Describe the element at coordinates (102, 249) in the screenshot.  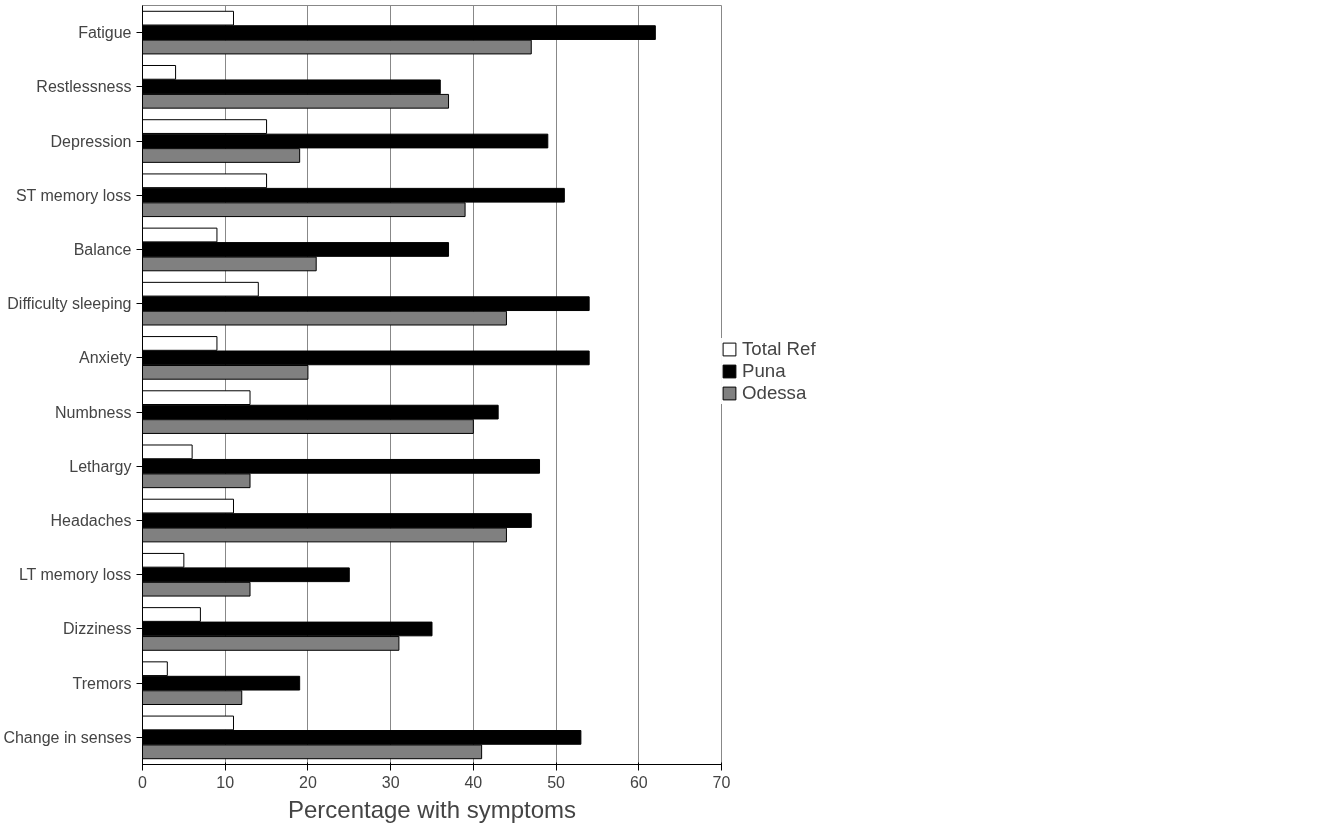
I see `y-tick-label: Balance` at that location.